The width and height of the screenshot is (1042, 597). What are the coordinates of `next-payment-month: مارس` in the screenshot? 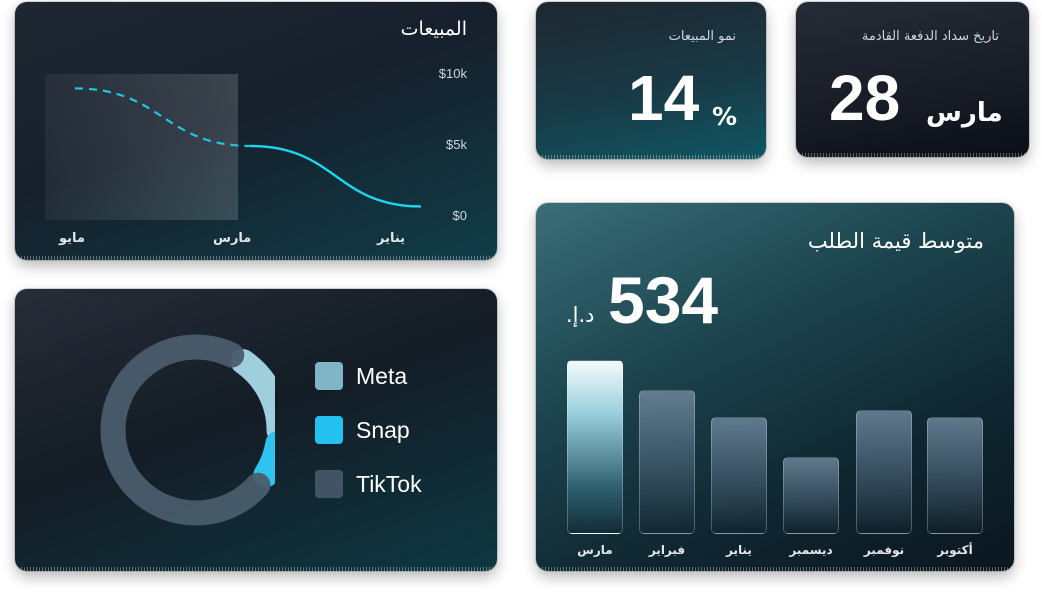 It's located at (964, 113).